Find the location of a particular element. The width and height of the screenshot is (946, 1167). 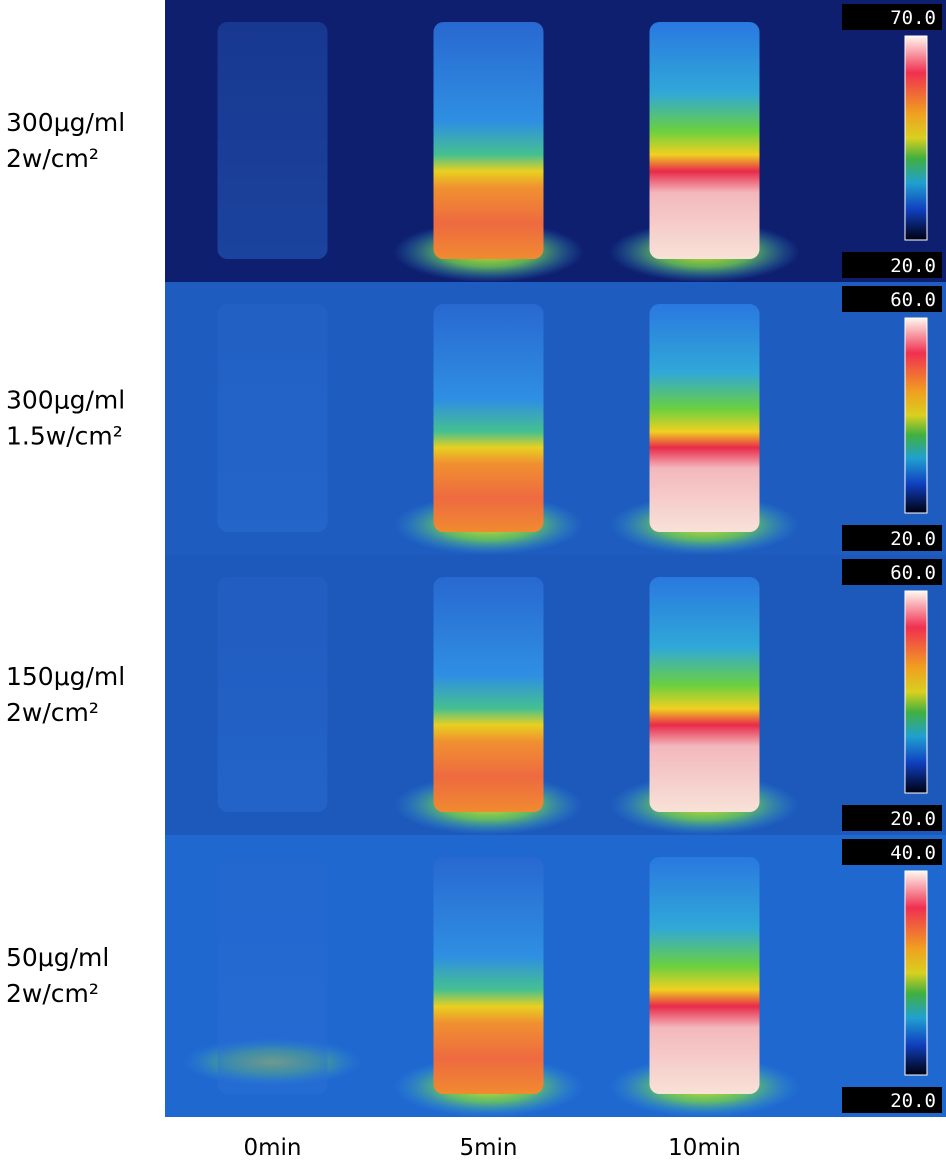

row-label: 150μg/ml is located at coordinates (65, 676).